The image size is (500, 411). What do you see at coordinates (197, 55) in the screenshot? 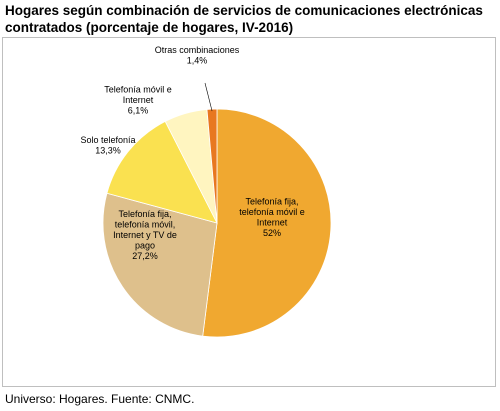
I see `slice-label-5: Otras combinaciones 1,4%` at bounding box center [197, 55].